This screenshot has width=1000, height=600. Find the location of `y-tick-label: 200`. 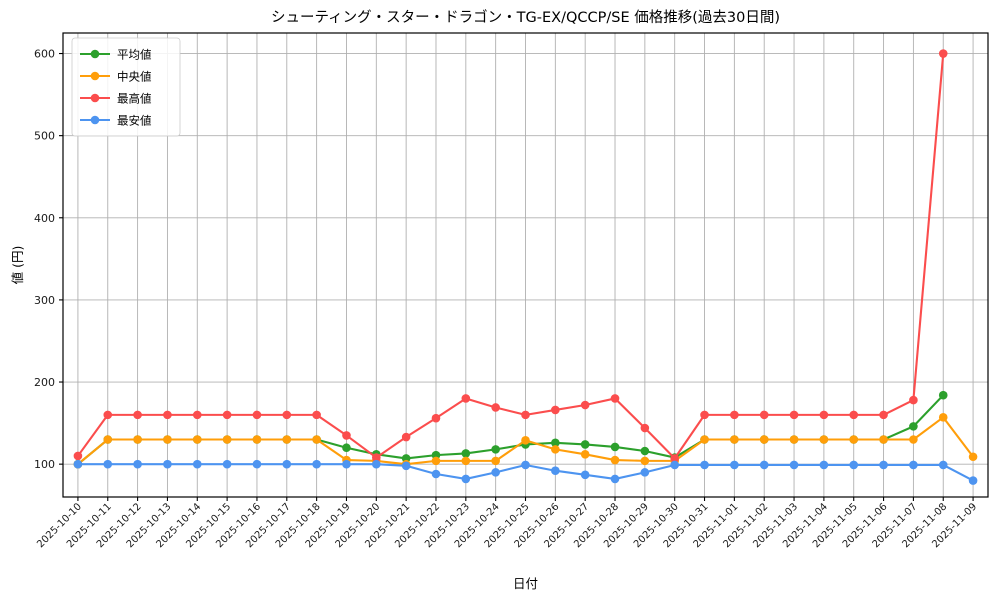

y-tick-label: 200 is located at coordinates (44, 382).